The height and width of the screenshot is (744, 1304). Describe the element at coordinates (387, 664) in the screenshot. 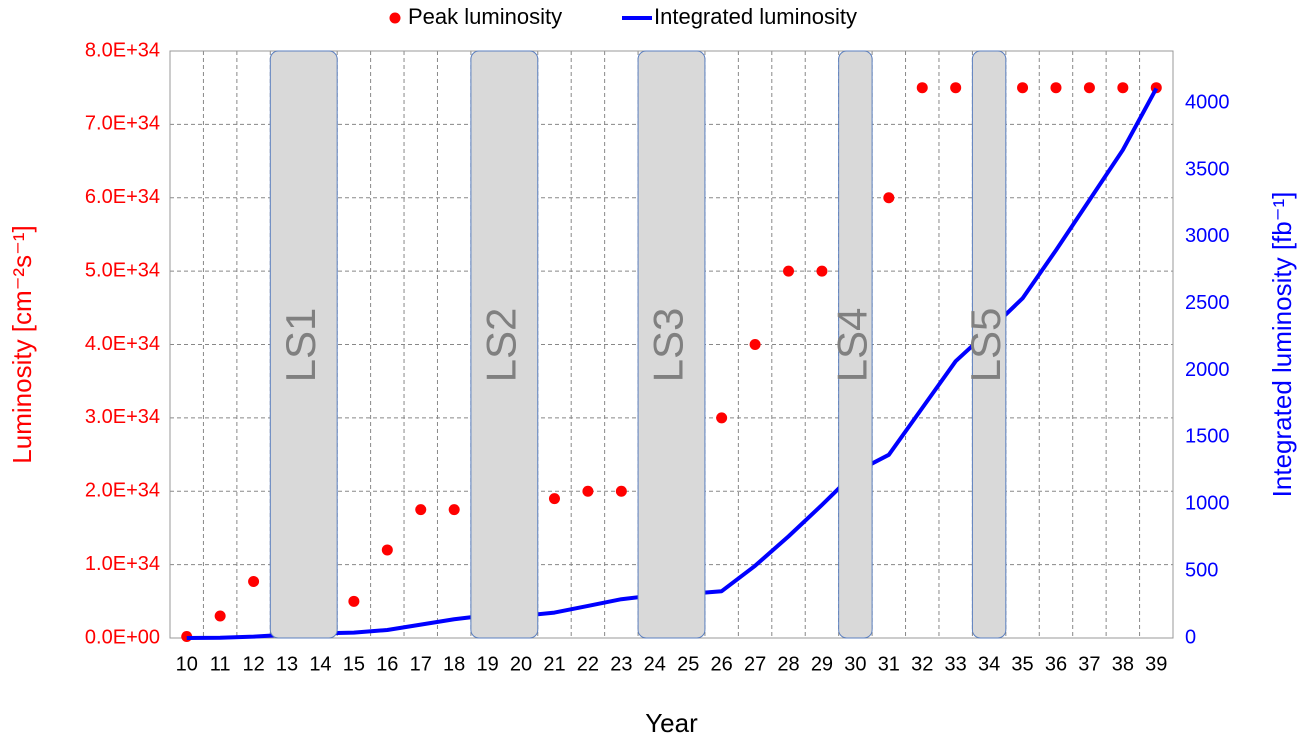

I see `x-tick-label: 16` at that location.